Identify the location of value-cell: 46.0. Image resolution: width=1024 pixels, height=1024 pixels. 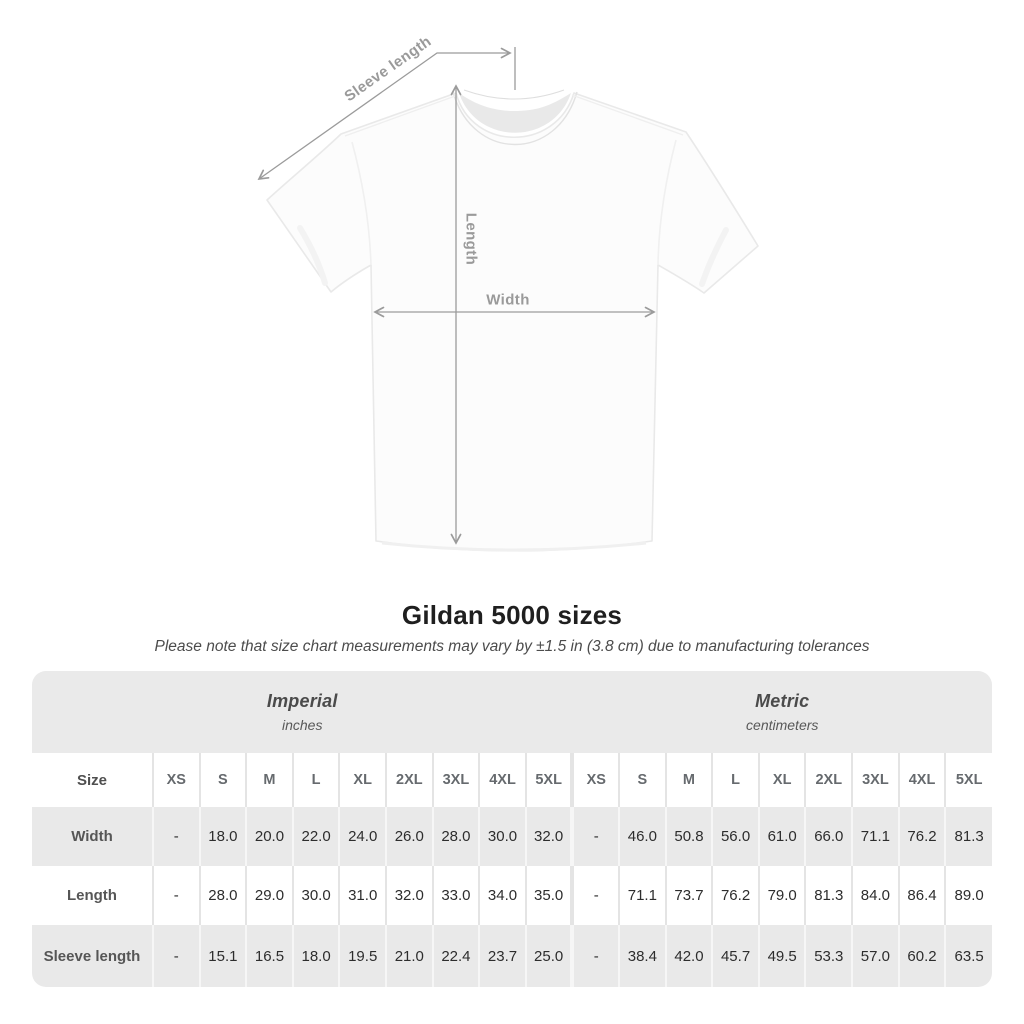
(642, 836).